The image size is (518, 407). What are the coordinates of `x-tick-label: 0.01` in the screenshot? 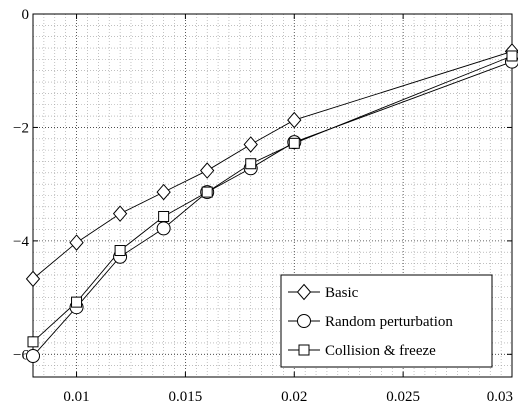 It's located at (76, 397).